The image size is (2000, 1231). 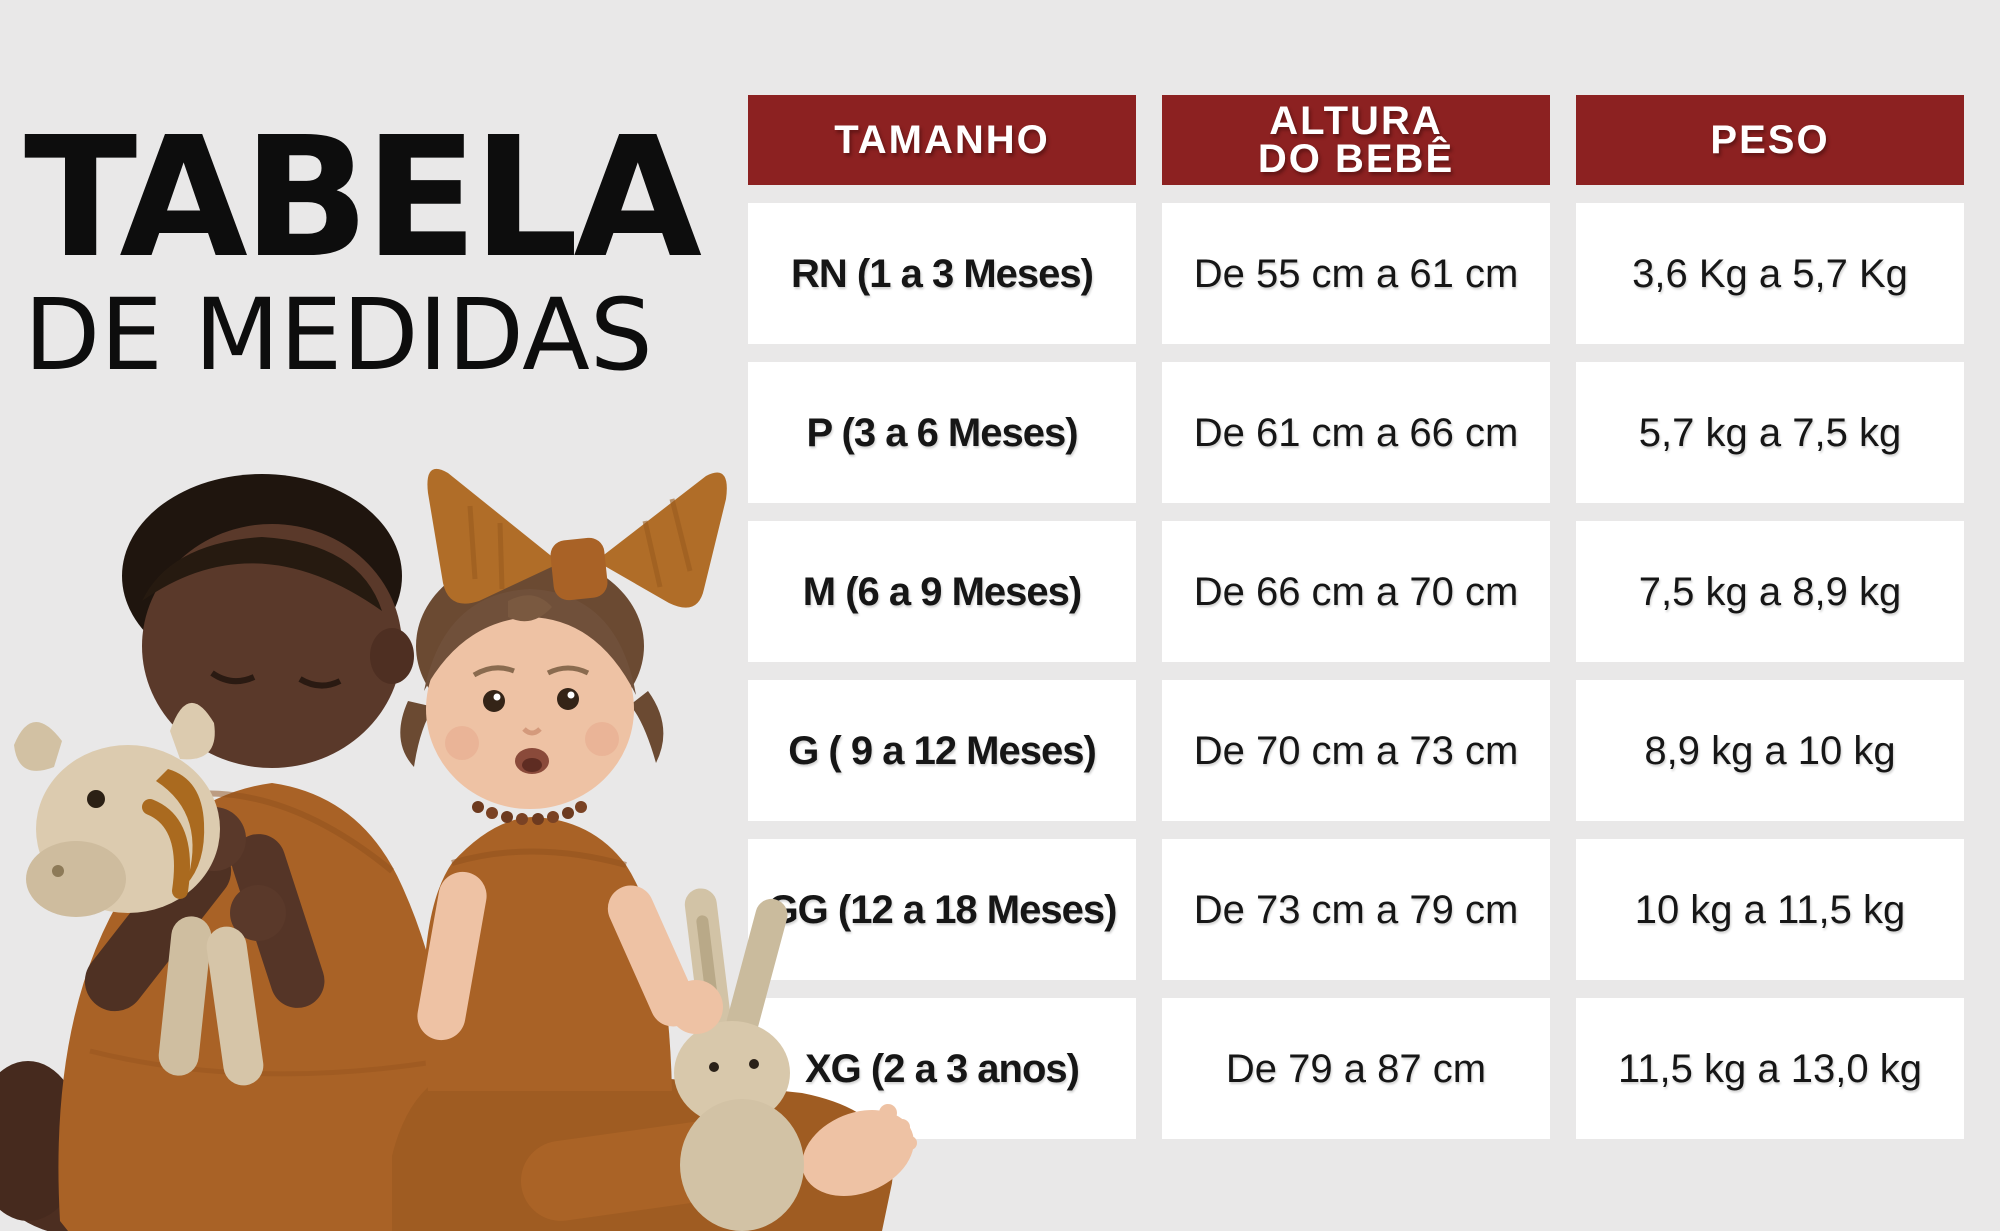 What do you see at coordinates (139, 894) in the screenshot?
I see `plush-horse` at bounding box center [139, 894].